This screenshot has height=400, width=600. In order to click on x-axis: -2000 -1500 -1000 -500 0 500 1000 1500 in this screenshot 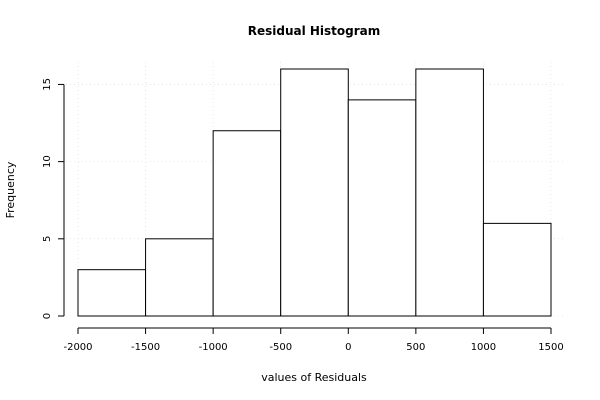, I will do `click(313, 340)`.